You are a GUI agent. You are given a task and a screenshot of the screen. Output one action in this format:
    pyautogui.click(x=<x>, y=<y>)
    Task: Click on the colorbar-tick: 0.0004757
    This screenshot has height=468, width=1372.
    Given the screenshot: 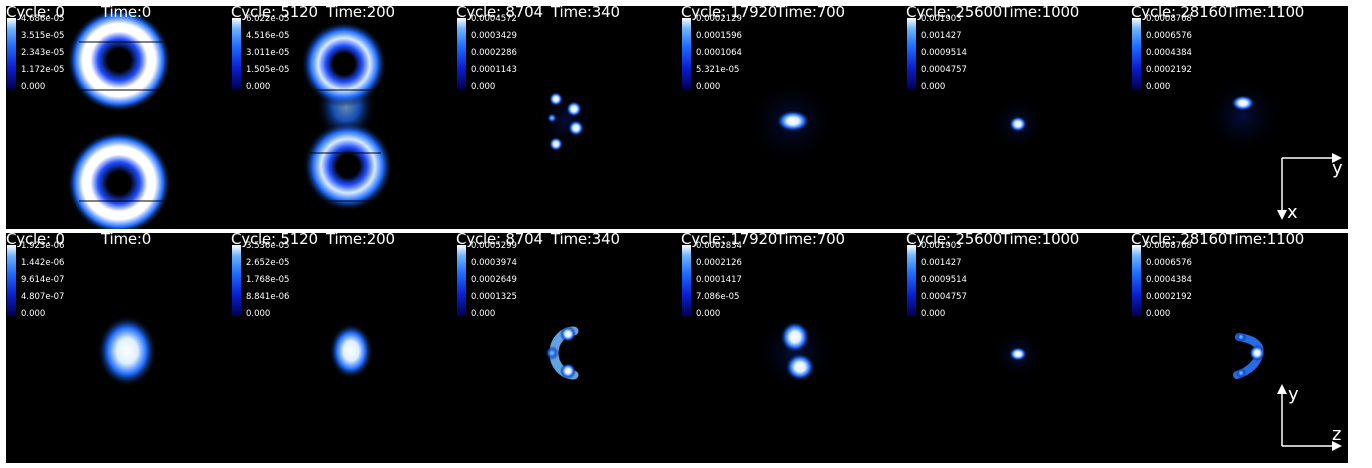 What is the action you would take?
    pyautogui.click(x=944, y=297)
    